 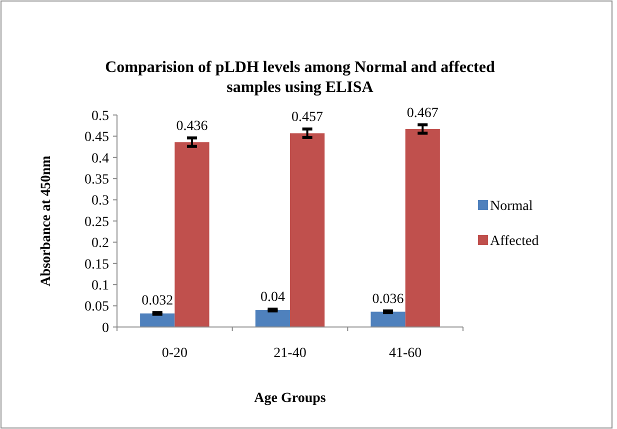 I want to click on data-label: 0.036, so click(x=388, y=299).